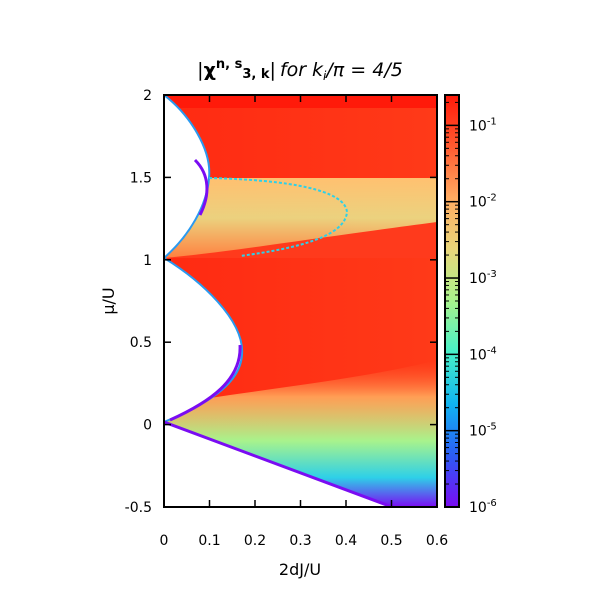 The image size is (600, 600). I want to click on y-tick-label: 0.5, so click(141, 343).